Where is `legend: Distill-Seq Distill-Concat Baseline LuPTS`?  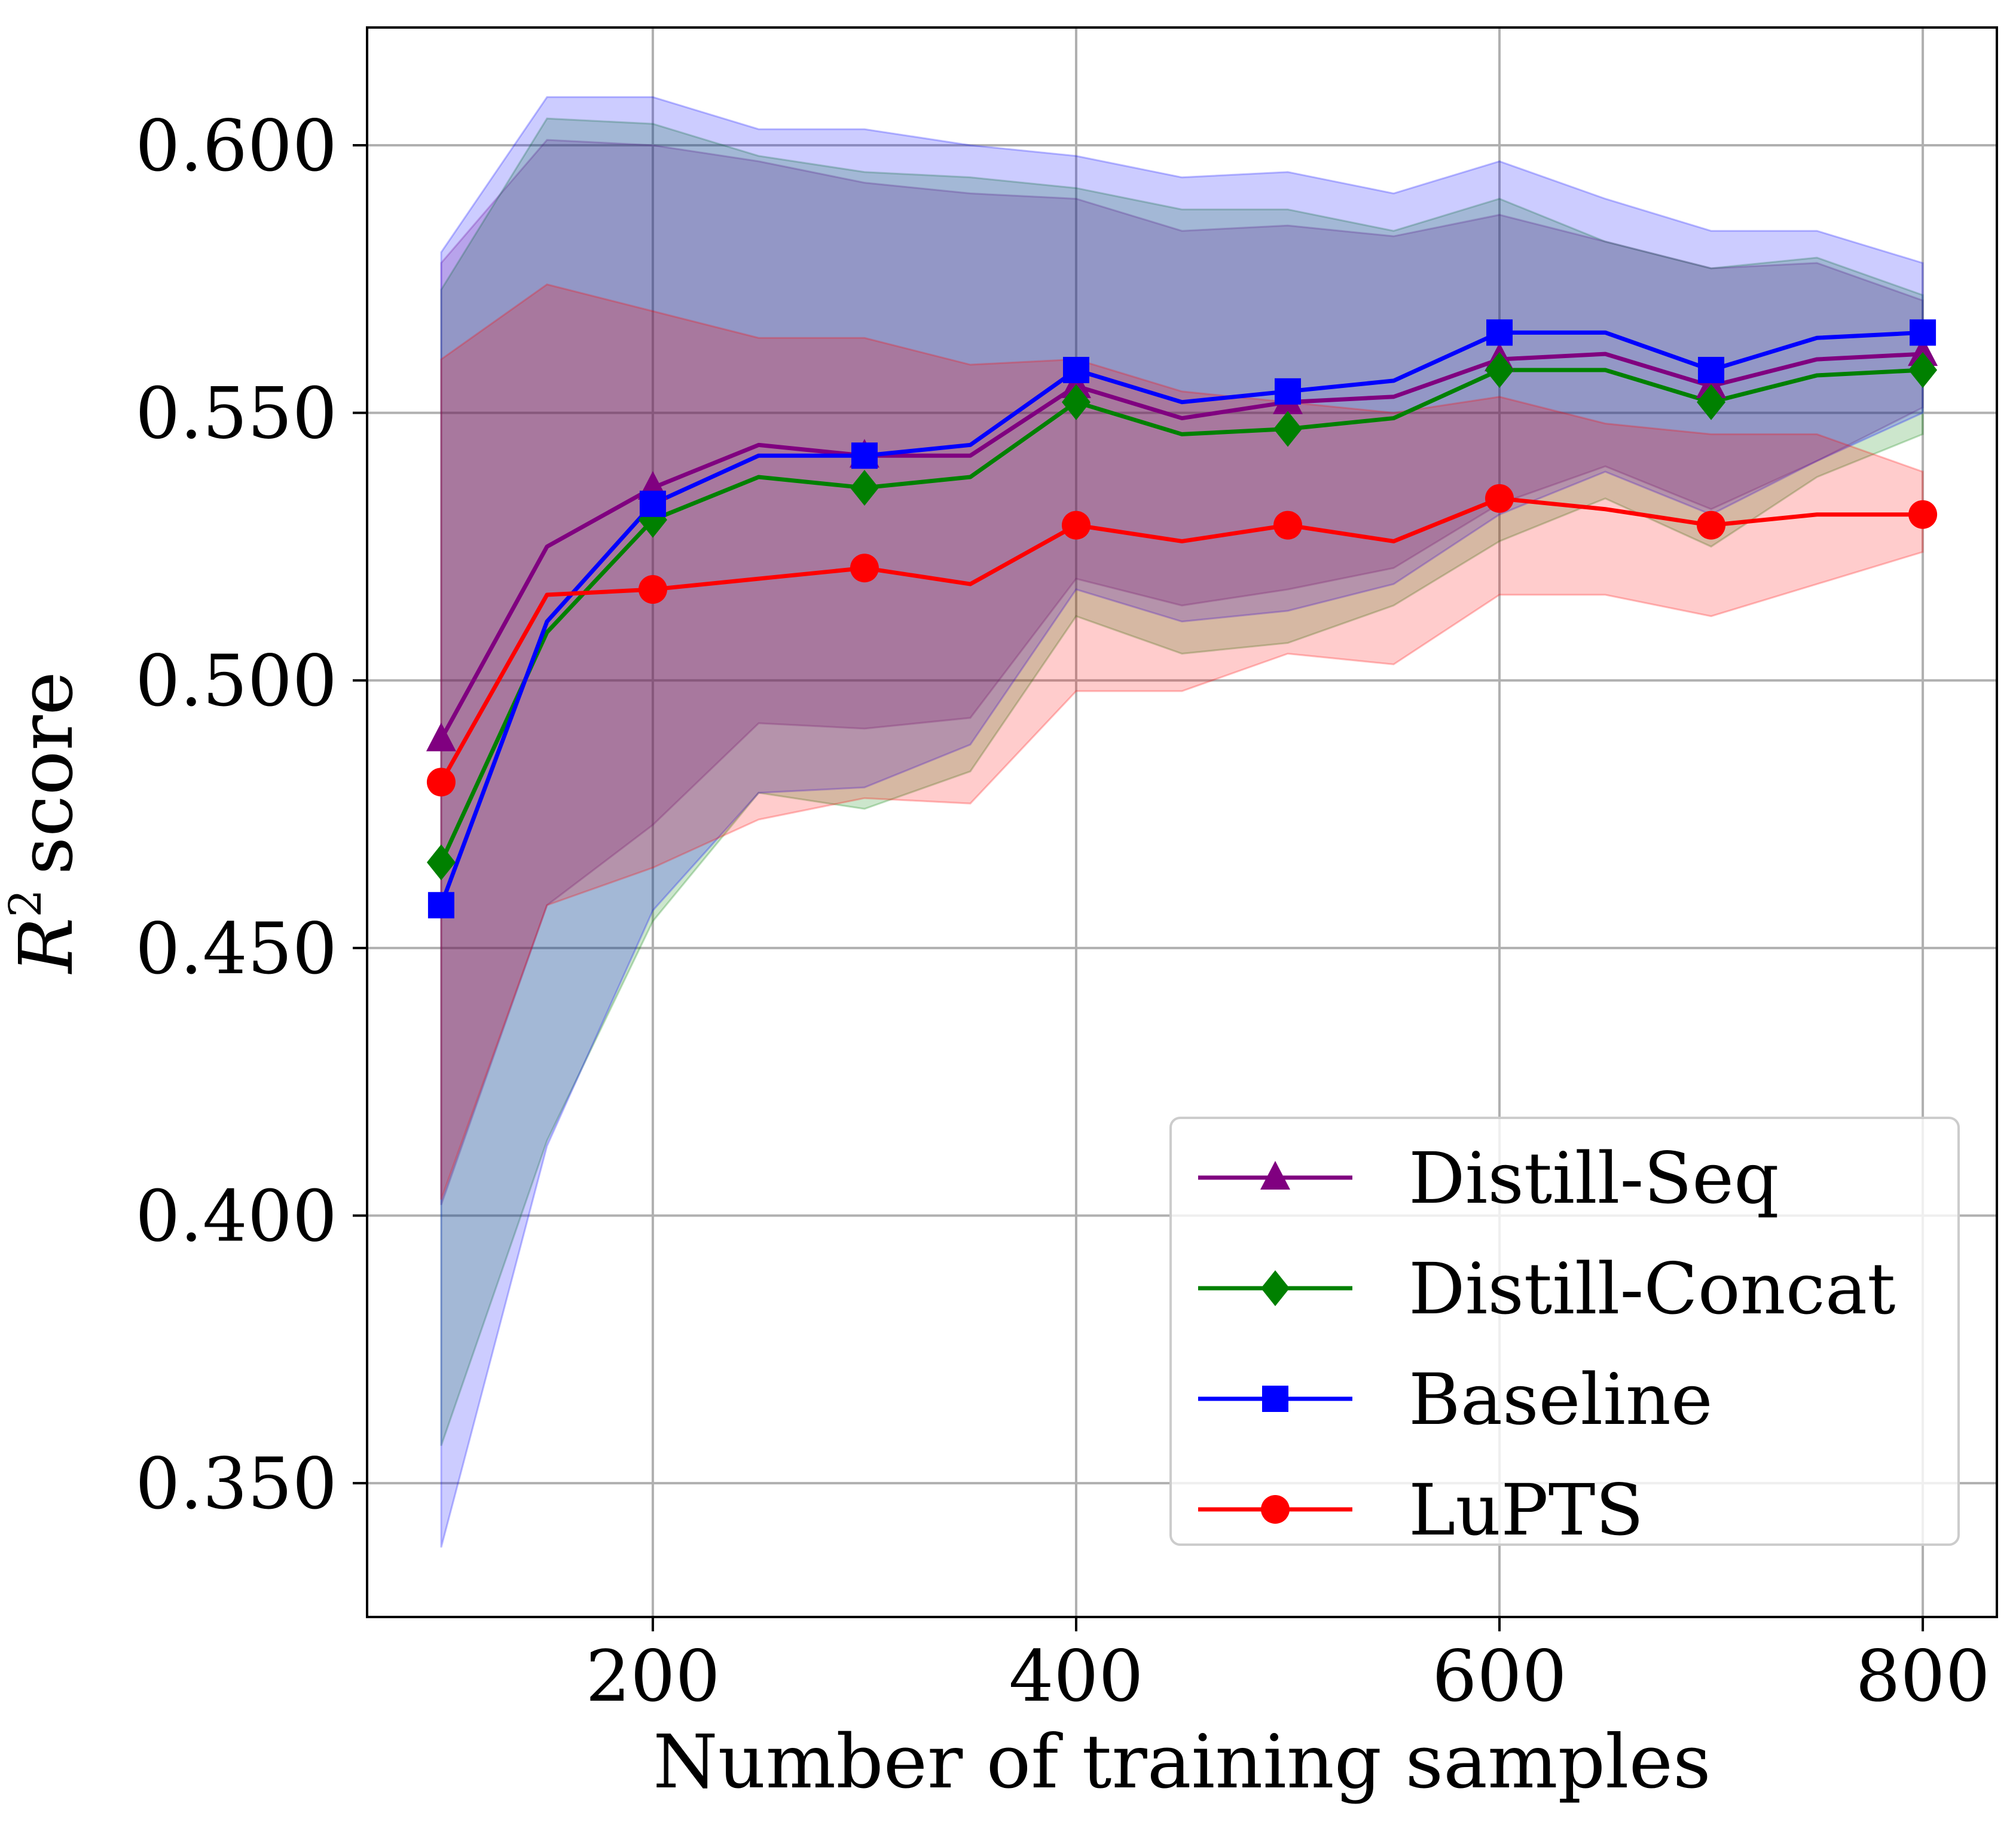
legend: Distill-Seq Distill-Concat Baseline LuPTS is located at coordinates (1564, 1334).